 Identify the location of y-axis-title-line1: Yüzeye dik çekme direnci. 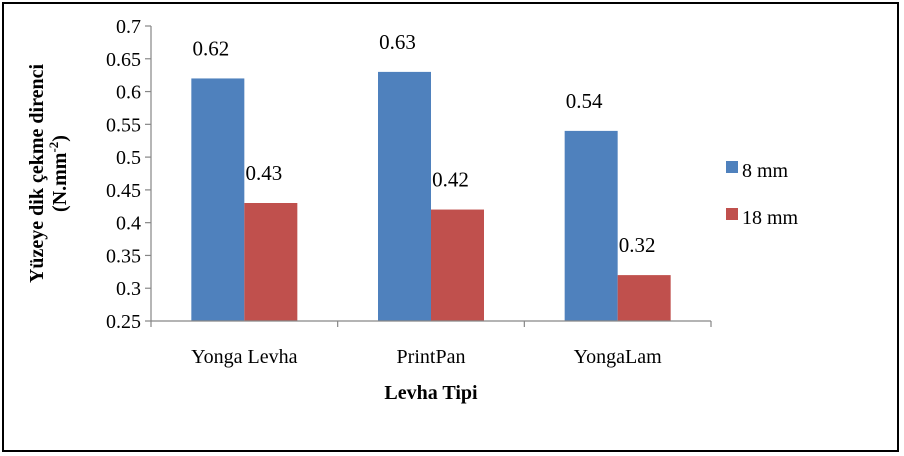
(37, 173).